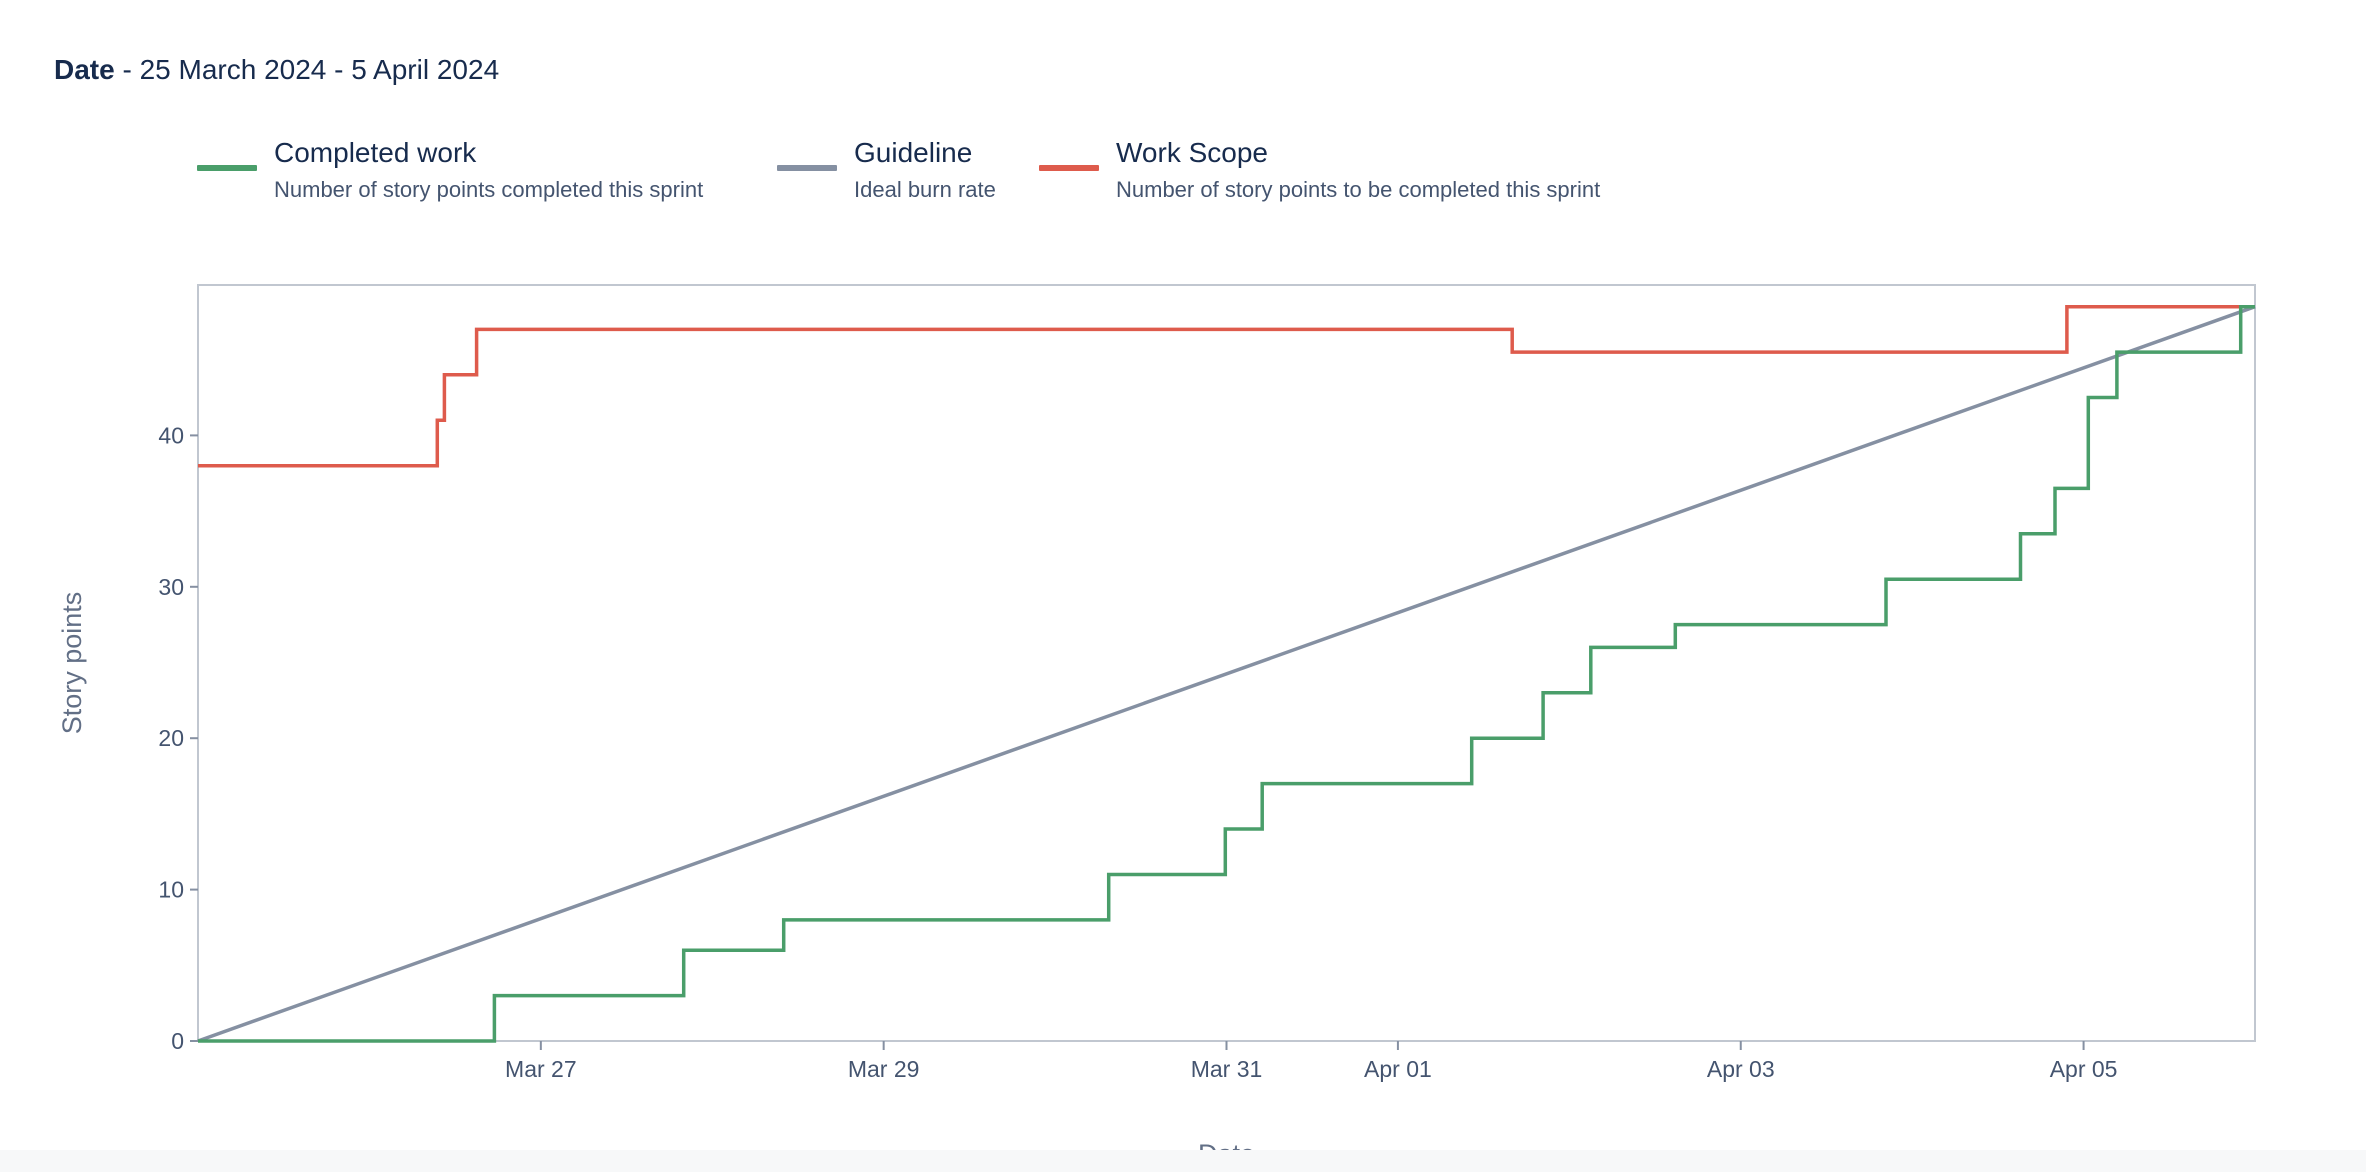  I want to click on legend-swatch-completed-work, so click(227, 168).